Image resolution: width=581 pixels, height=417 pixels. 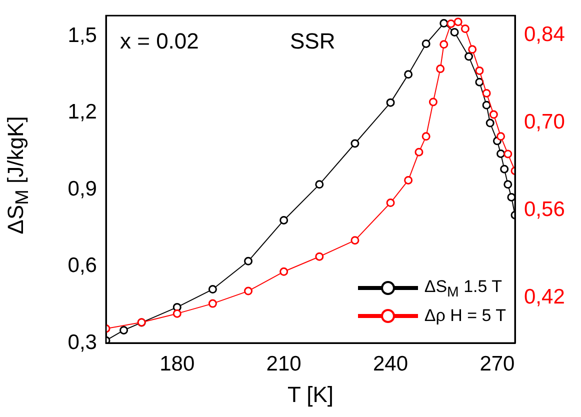 What do you see at coordinates (545, 34) in the screenshot?
I see `y2-tick-label: 0,84` at bounding box center [545, 34].